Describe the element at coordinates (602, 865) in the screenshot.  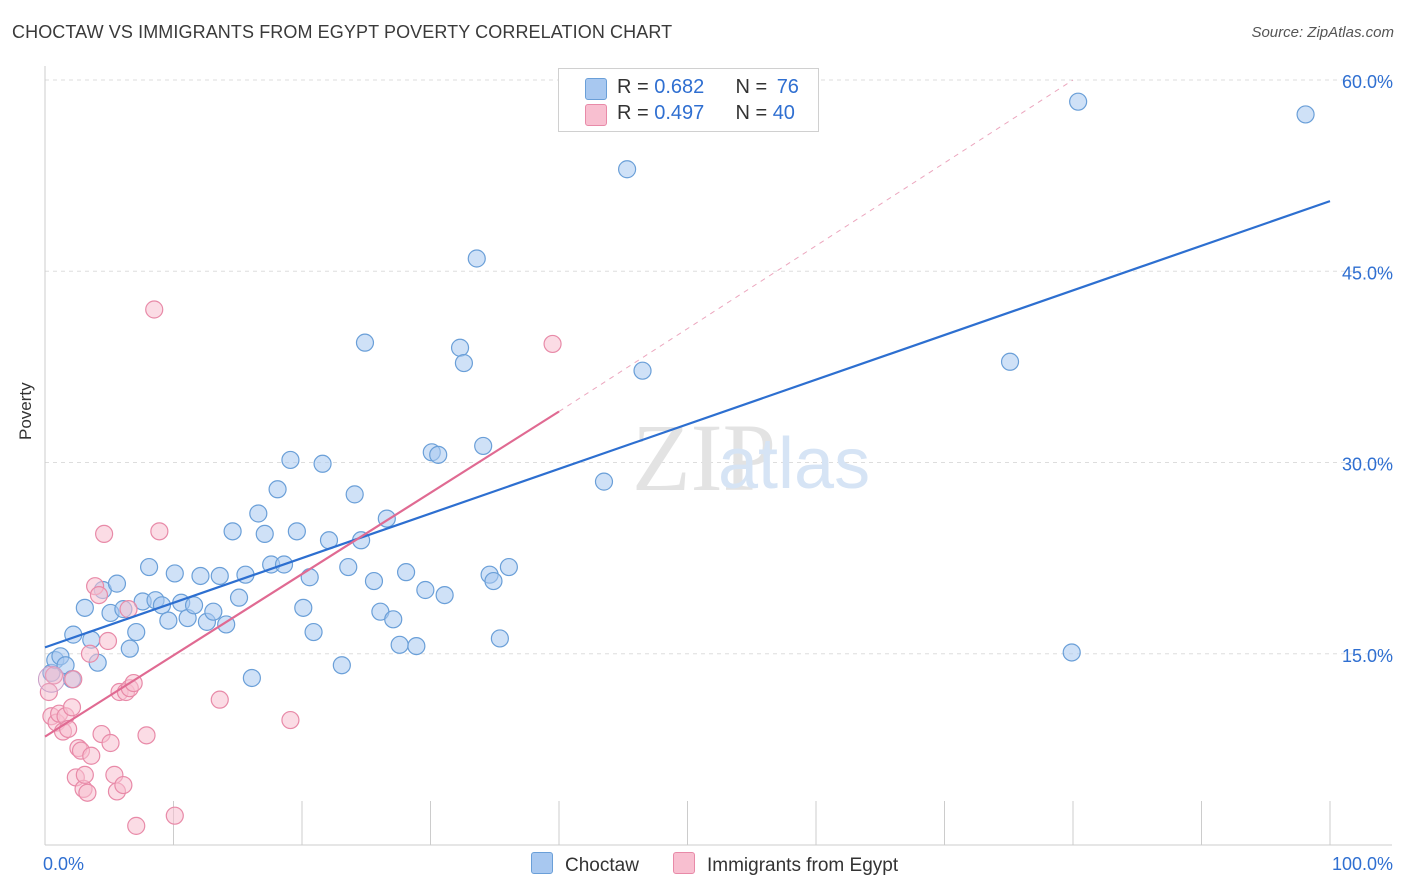
I see `legend-label-choctaw: Choctaw` at that location.